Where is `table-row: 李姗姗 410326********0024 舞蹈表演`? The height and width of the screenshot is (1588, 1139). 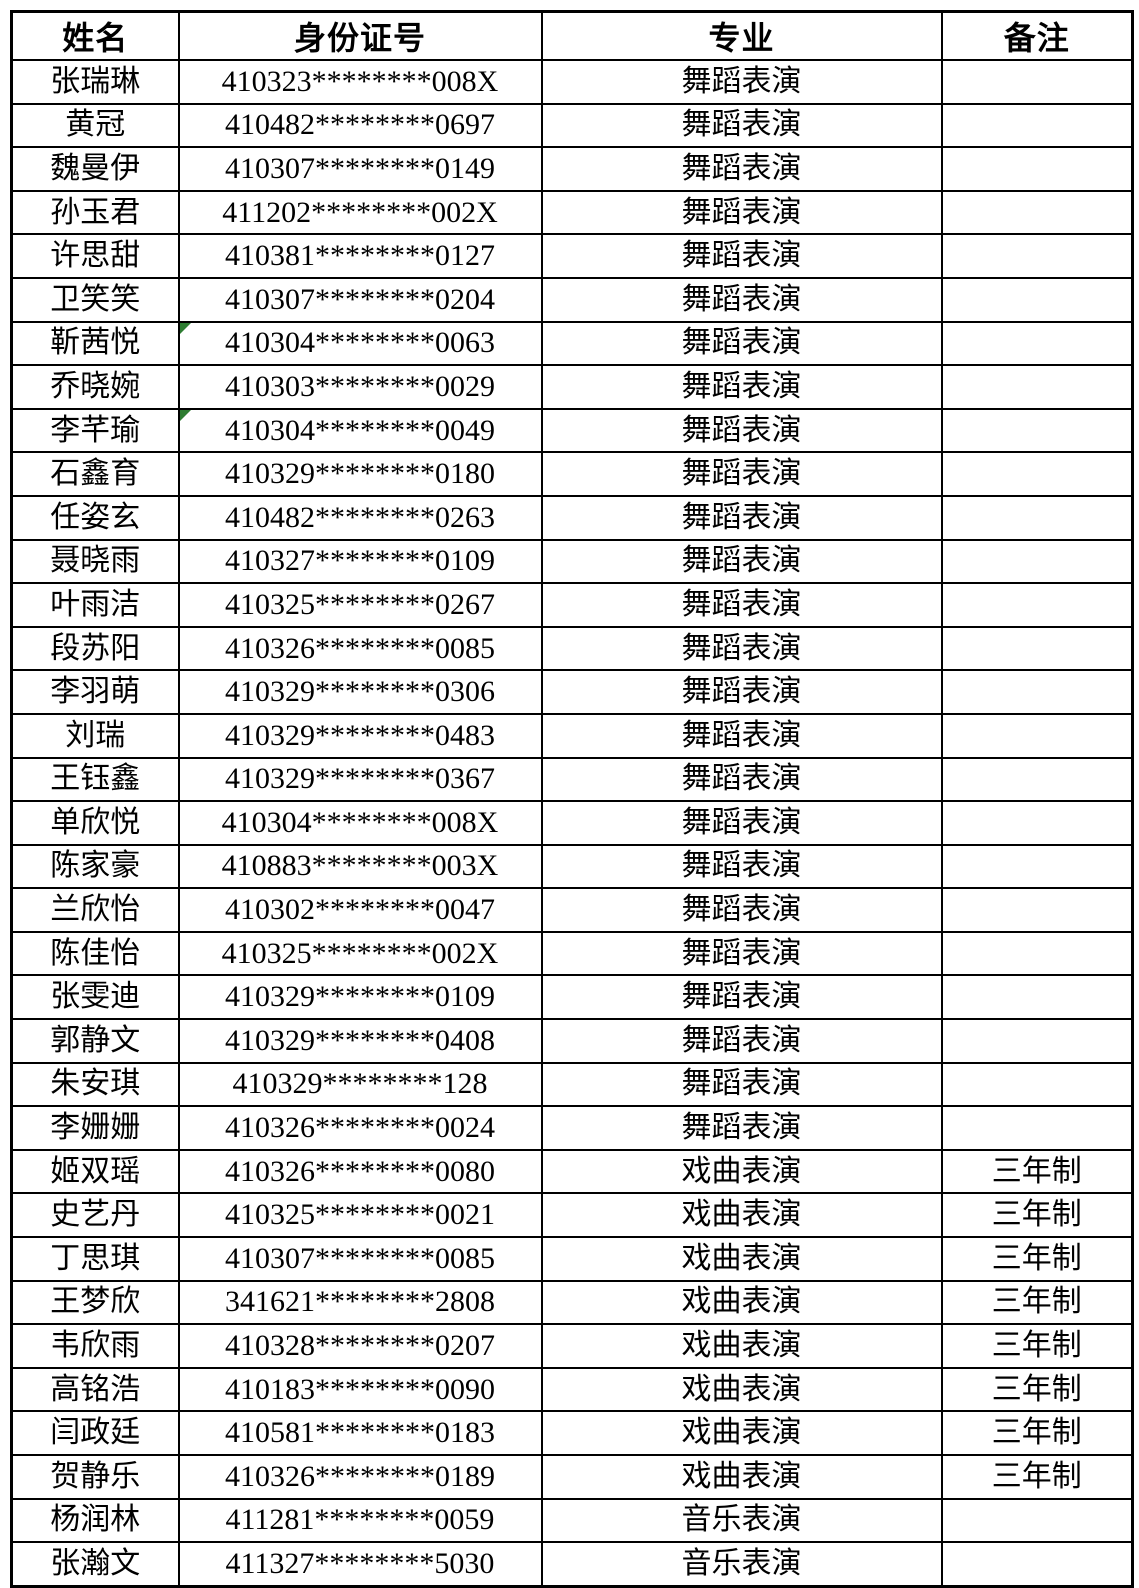 table-row: 李姗姗 410326********0024 舞蹈表演 is located at coordinates (572, 1128).